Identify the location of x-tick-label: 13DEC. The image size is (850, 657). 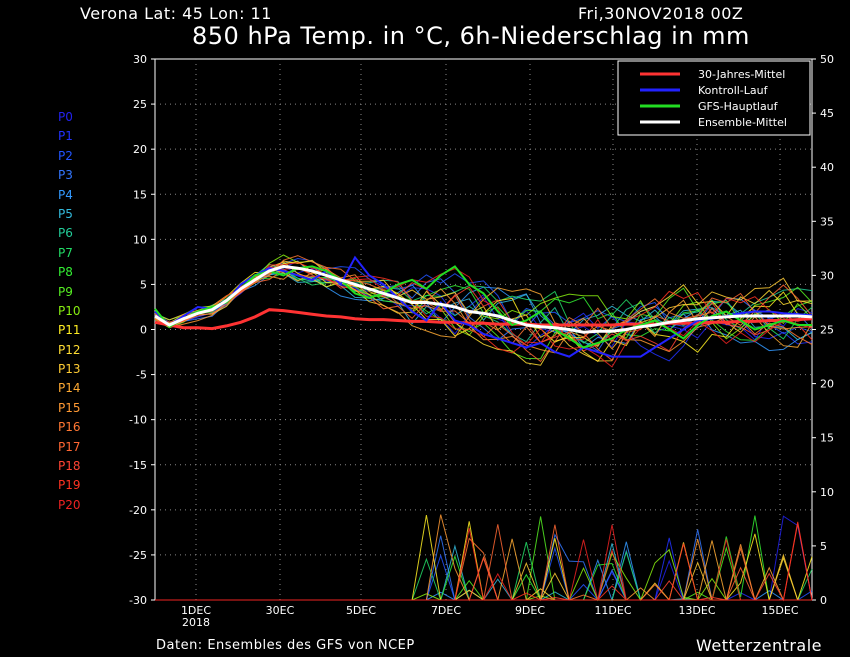
(696, 610).